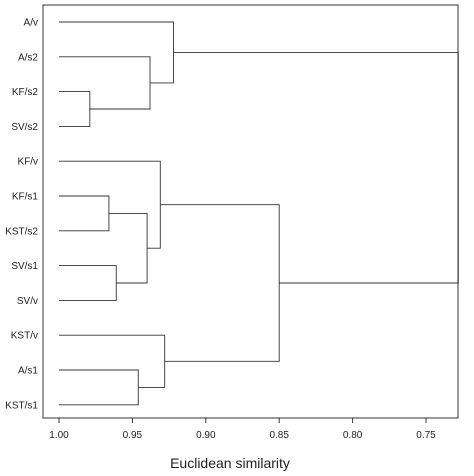  Describe the element at coordinates (27, 162) in the screenshot. I see `leaf-label: KF/v` at that location.